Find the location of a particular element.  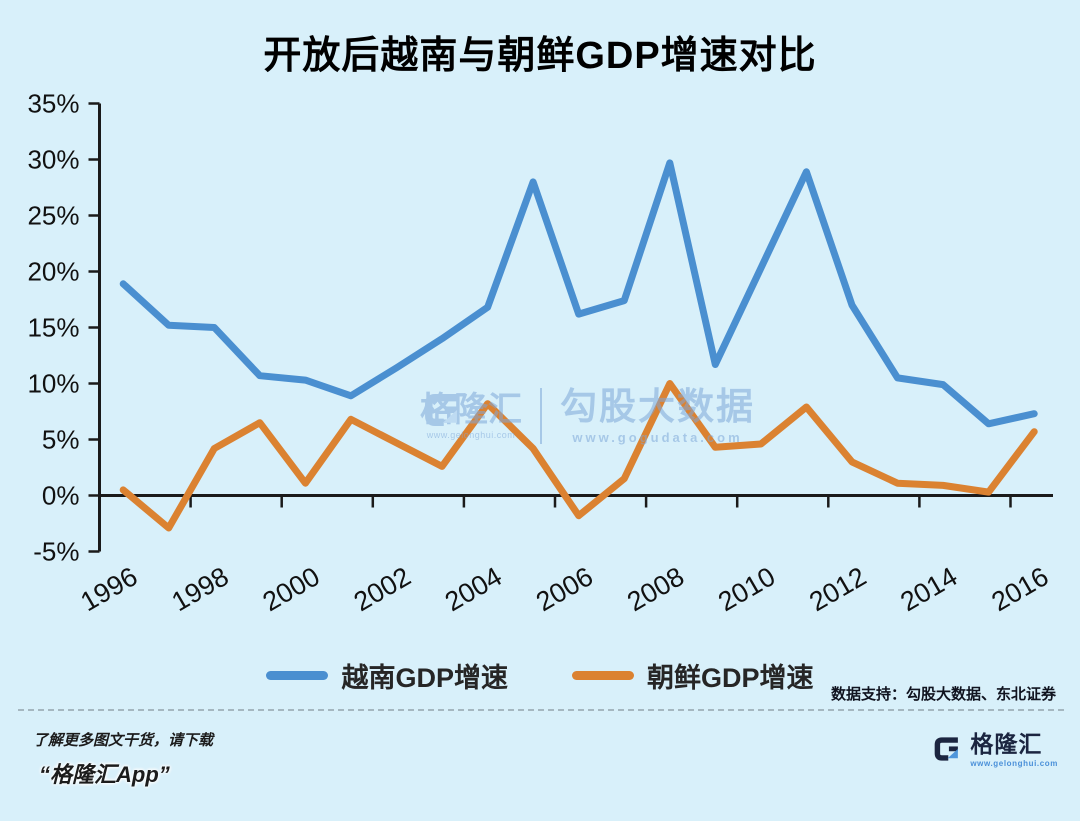

y-tick-label: 35% is located at coordinates (53, 104).